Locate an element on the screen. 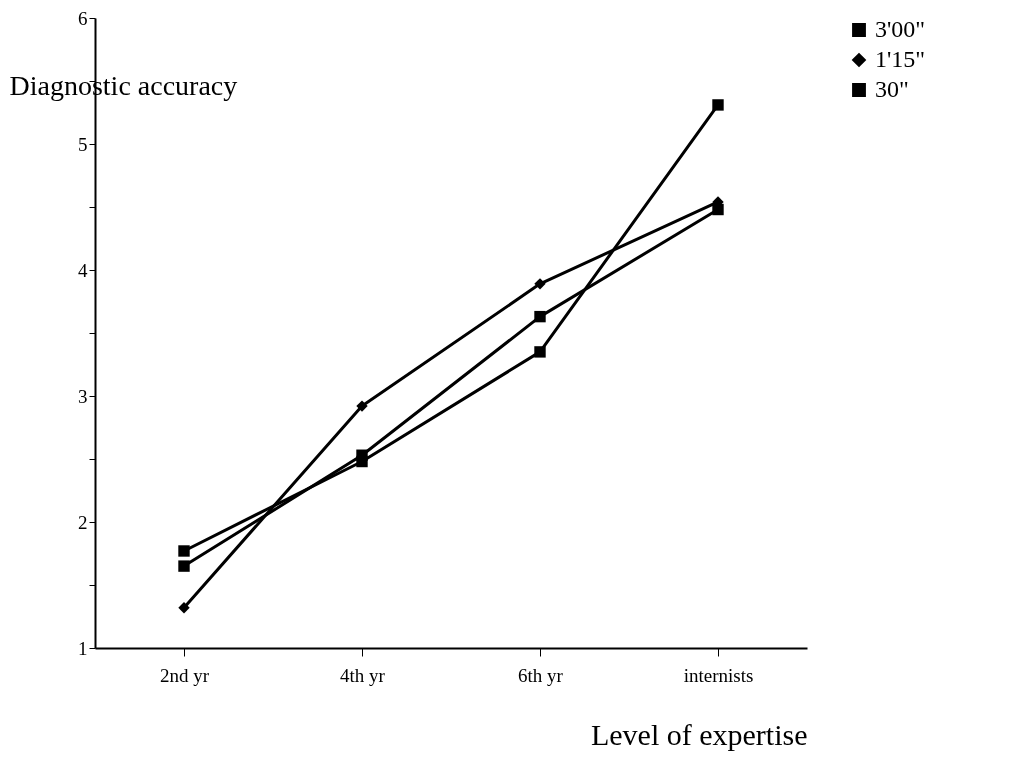  legend-label: 3'00" is located at coordinates (900, 29).